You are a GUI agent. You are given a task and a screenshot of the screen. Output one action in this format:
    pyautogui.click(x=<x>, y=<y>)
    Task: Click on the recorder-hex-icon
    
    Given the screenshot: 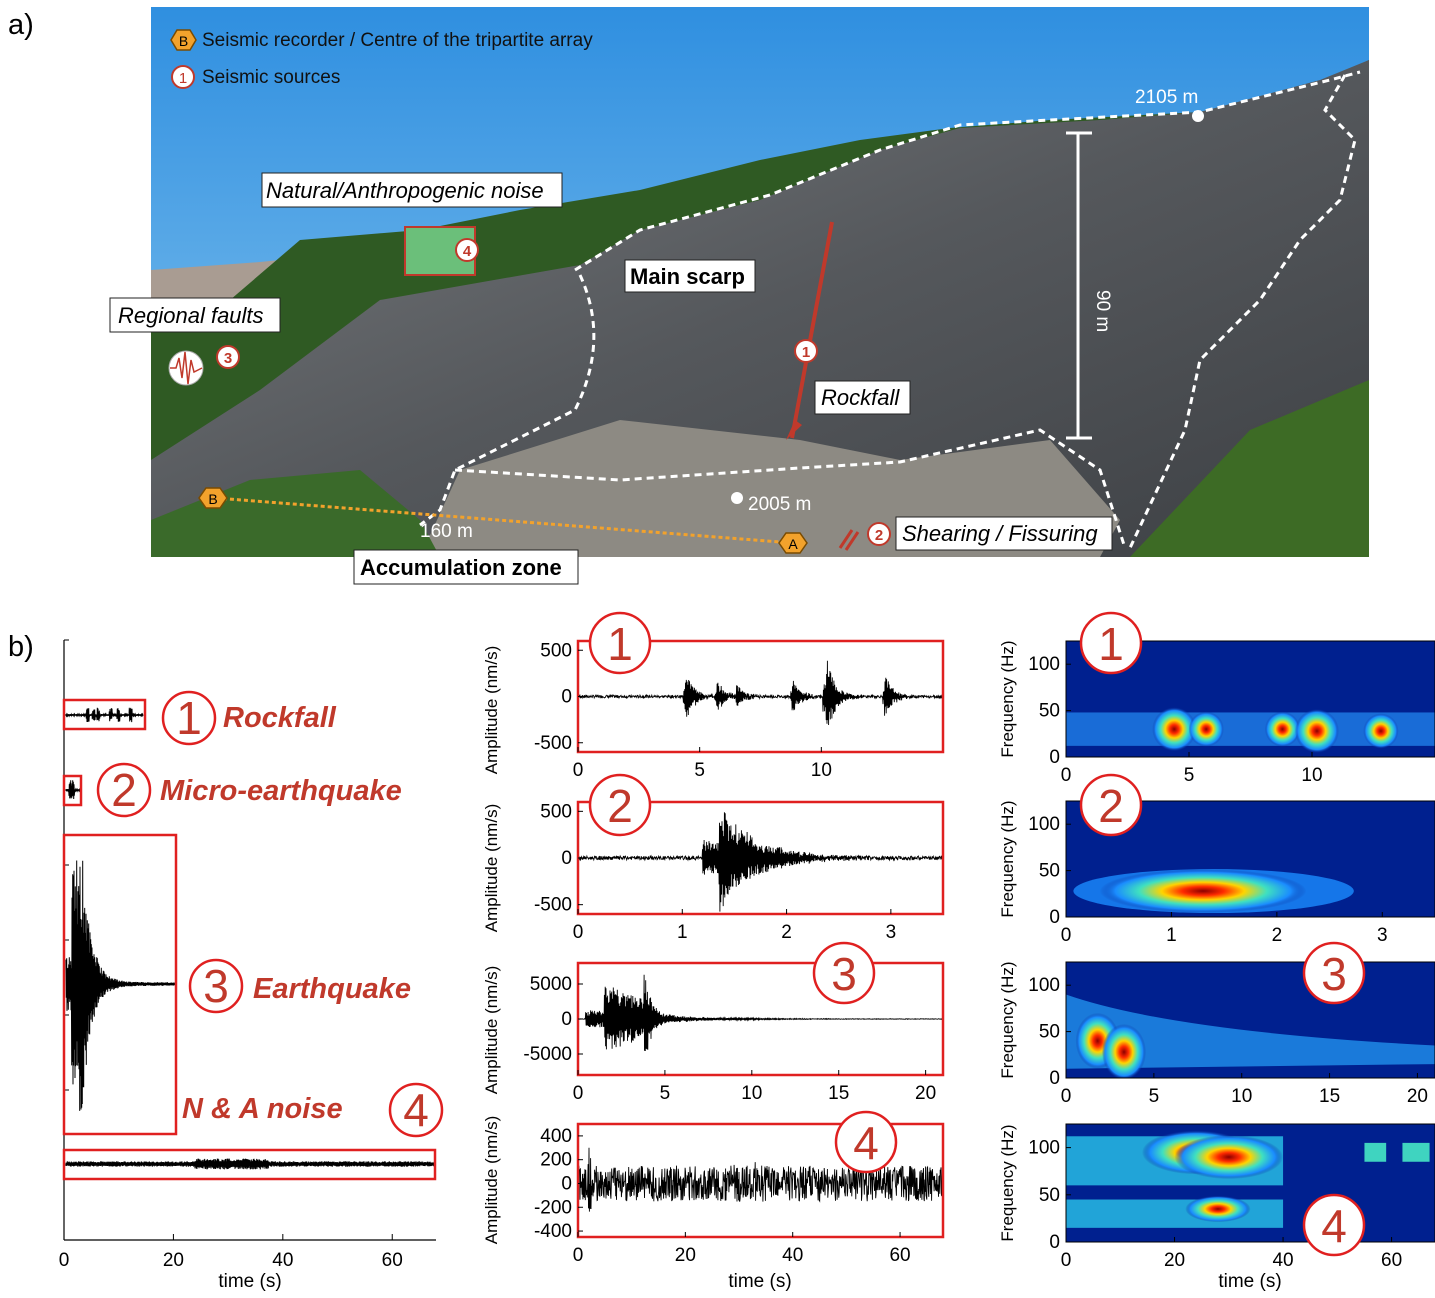 What is the action you would take?
    pyautogui.click(x=183, y=40)
    